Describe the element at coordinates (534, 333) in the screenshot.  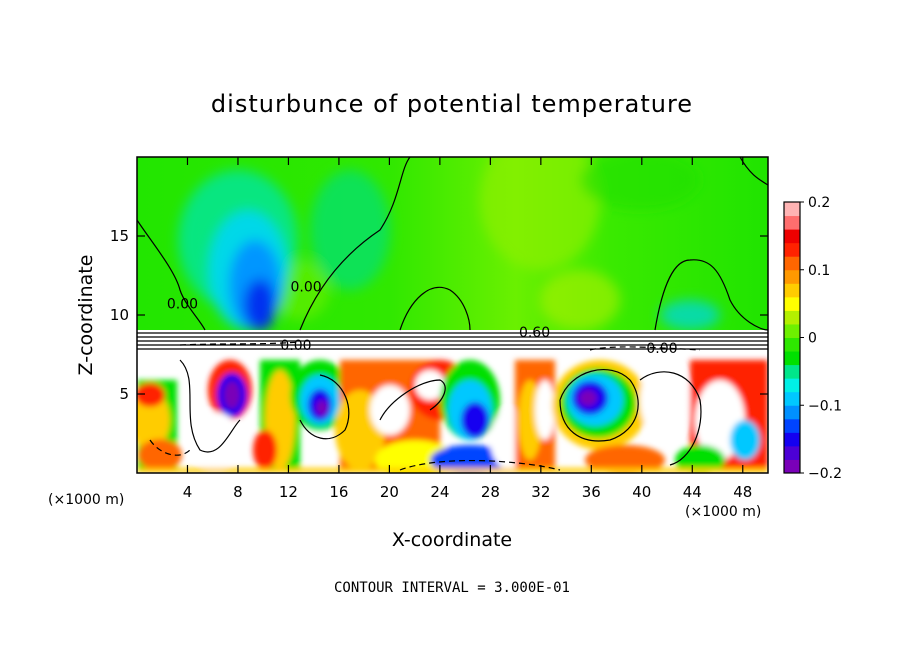
I see `contour-label: 0.60` at that location.